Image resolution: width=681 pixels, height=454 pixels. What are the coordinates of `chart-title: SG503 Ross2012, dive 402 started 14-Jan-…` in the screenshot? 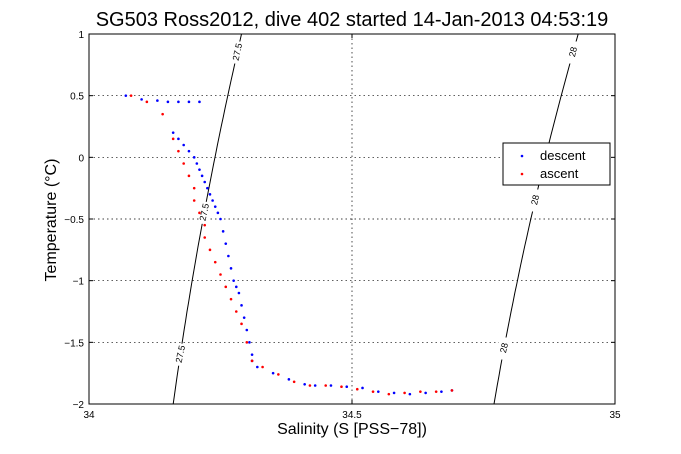 It's located at (352, 20).